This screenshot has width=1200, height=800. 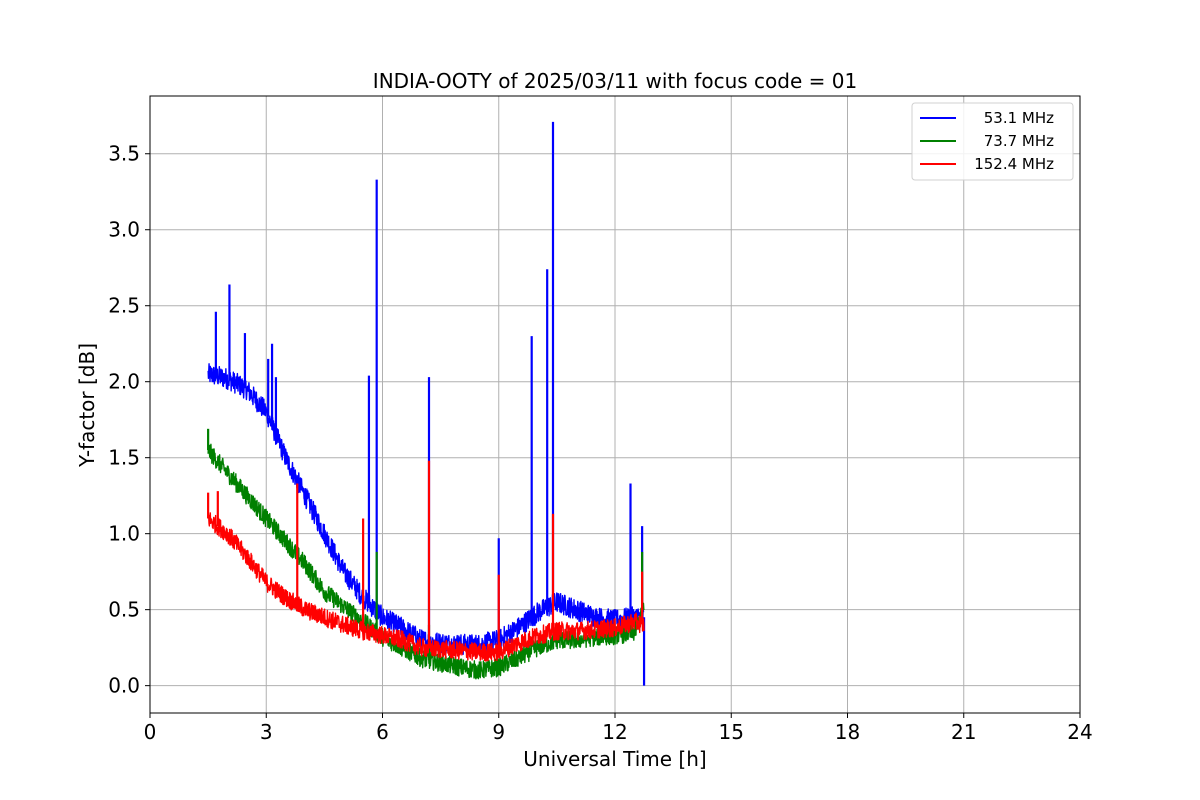 What do you see at coordinates (614, 732) in the screenshot?
I see `x-tick-label: 12` at bounding box center [614, 732].